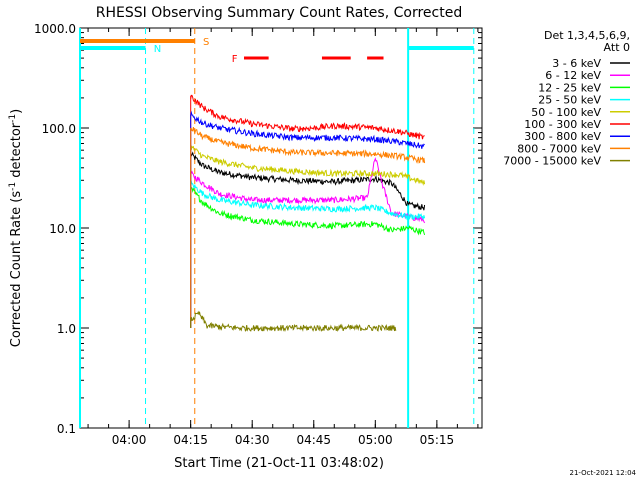 The height and width of the screenshot is (480, 640). I want to click on legend-label-8: 7000 - 15000 keV, so click(552, 161).